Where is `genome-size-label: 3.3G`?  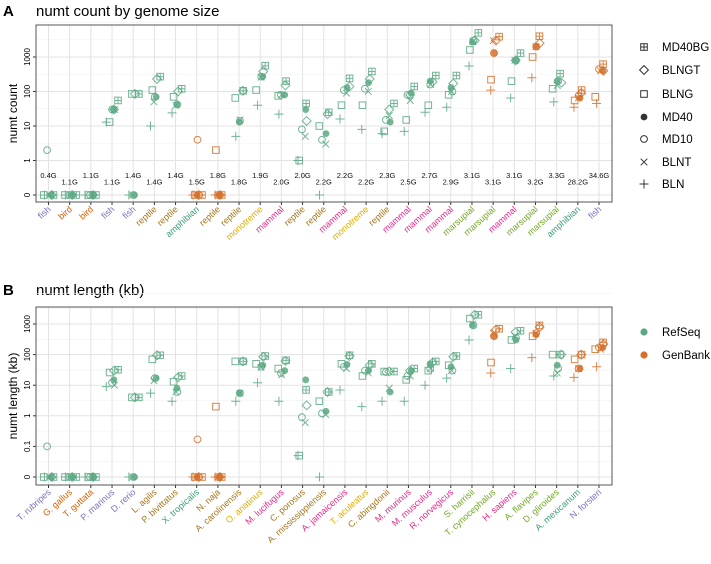
genome-size-label: 3.3G is located at coordinates (557, 175).